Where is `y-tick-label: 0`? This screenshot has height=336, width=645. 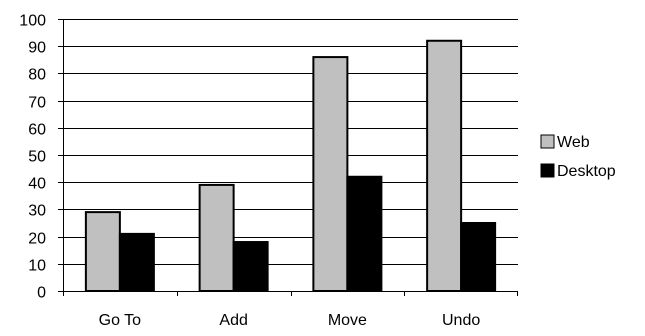
y-tick-label: 0 is located at coordinates (41, 293).